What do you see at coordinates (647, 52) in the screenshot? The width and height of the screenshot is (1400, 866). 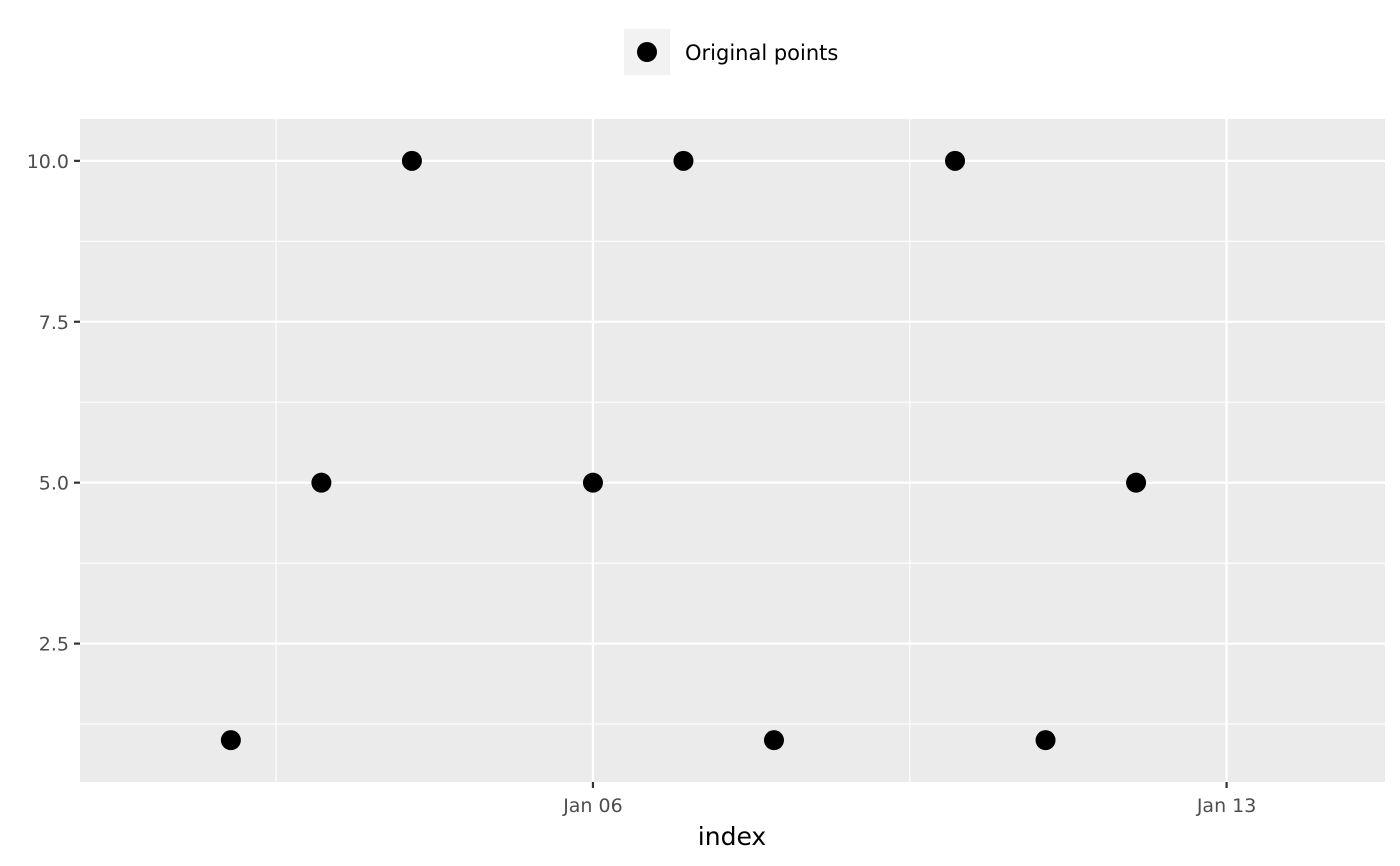 I see `legend-point-marker` at bounding box center [647, 52].